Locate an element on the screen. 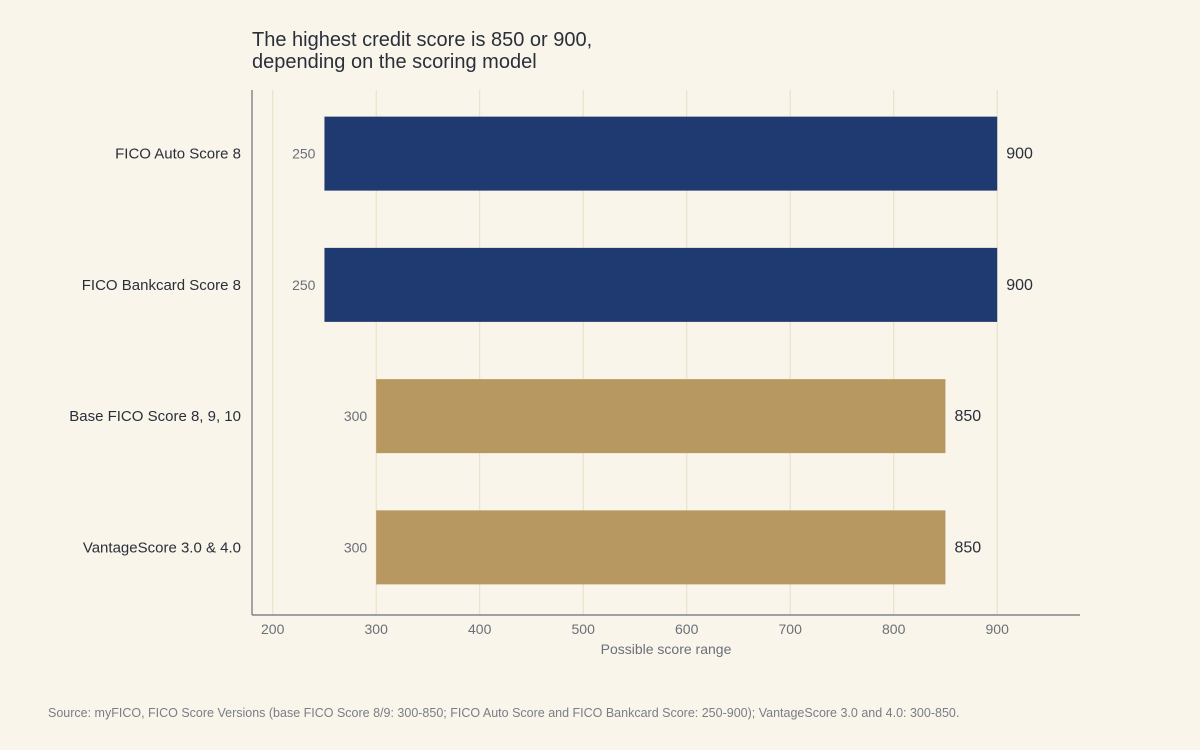  x-tick-label: 300 is located at coordinates (377, 629).